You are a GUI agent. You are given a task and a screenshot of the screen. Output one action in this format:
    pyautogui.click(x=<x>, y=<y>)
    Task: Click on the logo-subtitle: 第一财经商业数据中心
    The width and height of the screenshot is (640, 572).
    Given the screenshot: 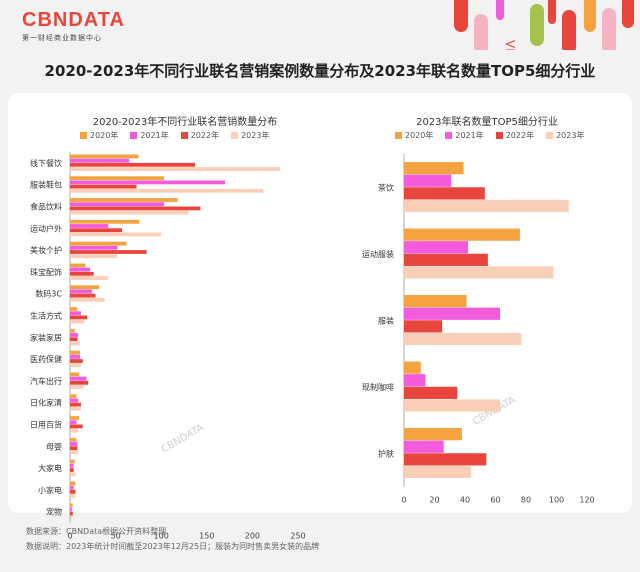 What is the action you would take?
    pyautogui.click(x=62, y=38)
    